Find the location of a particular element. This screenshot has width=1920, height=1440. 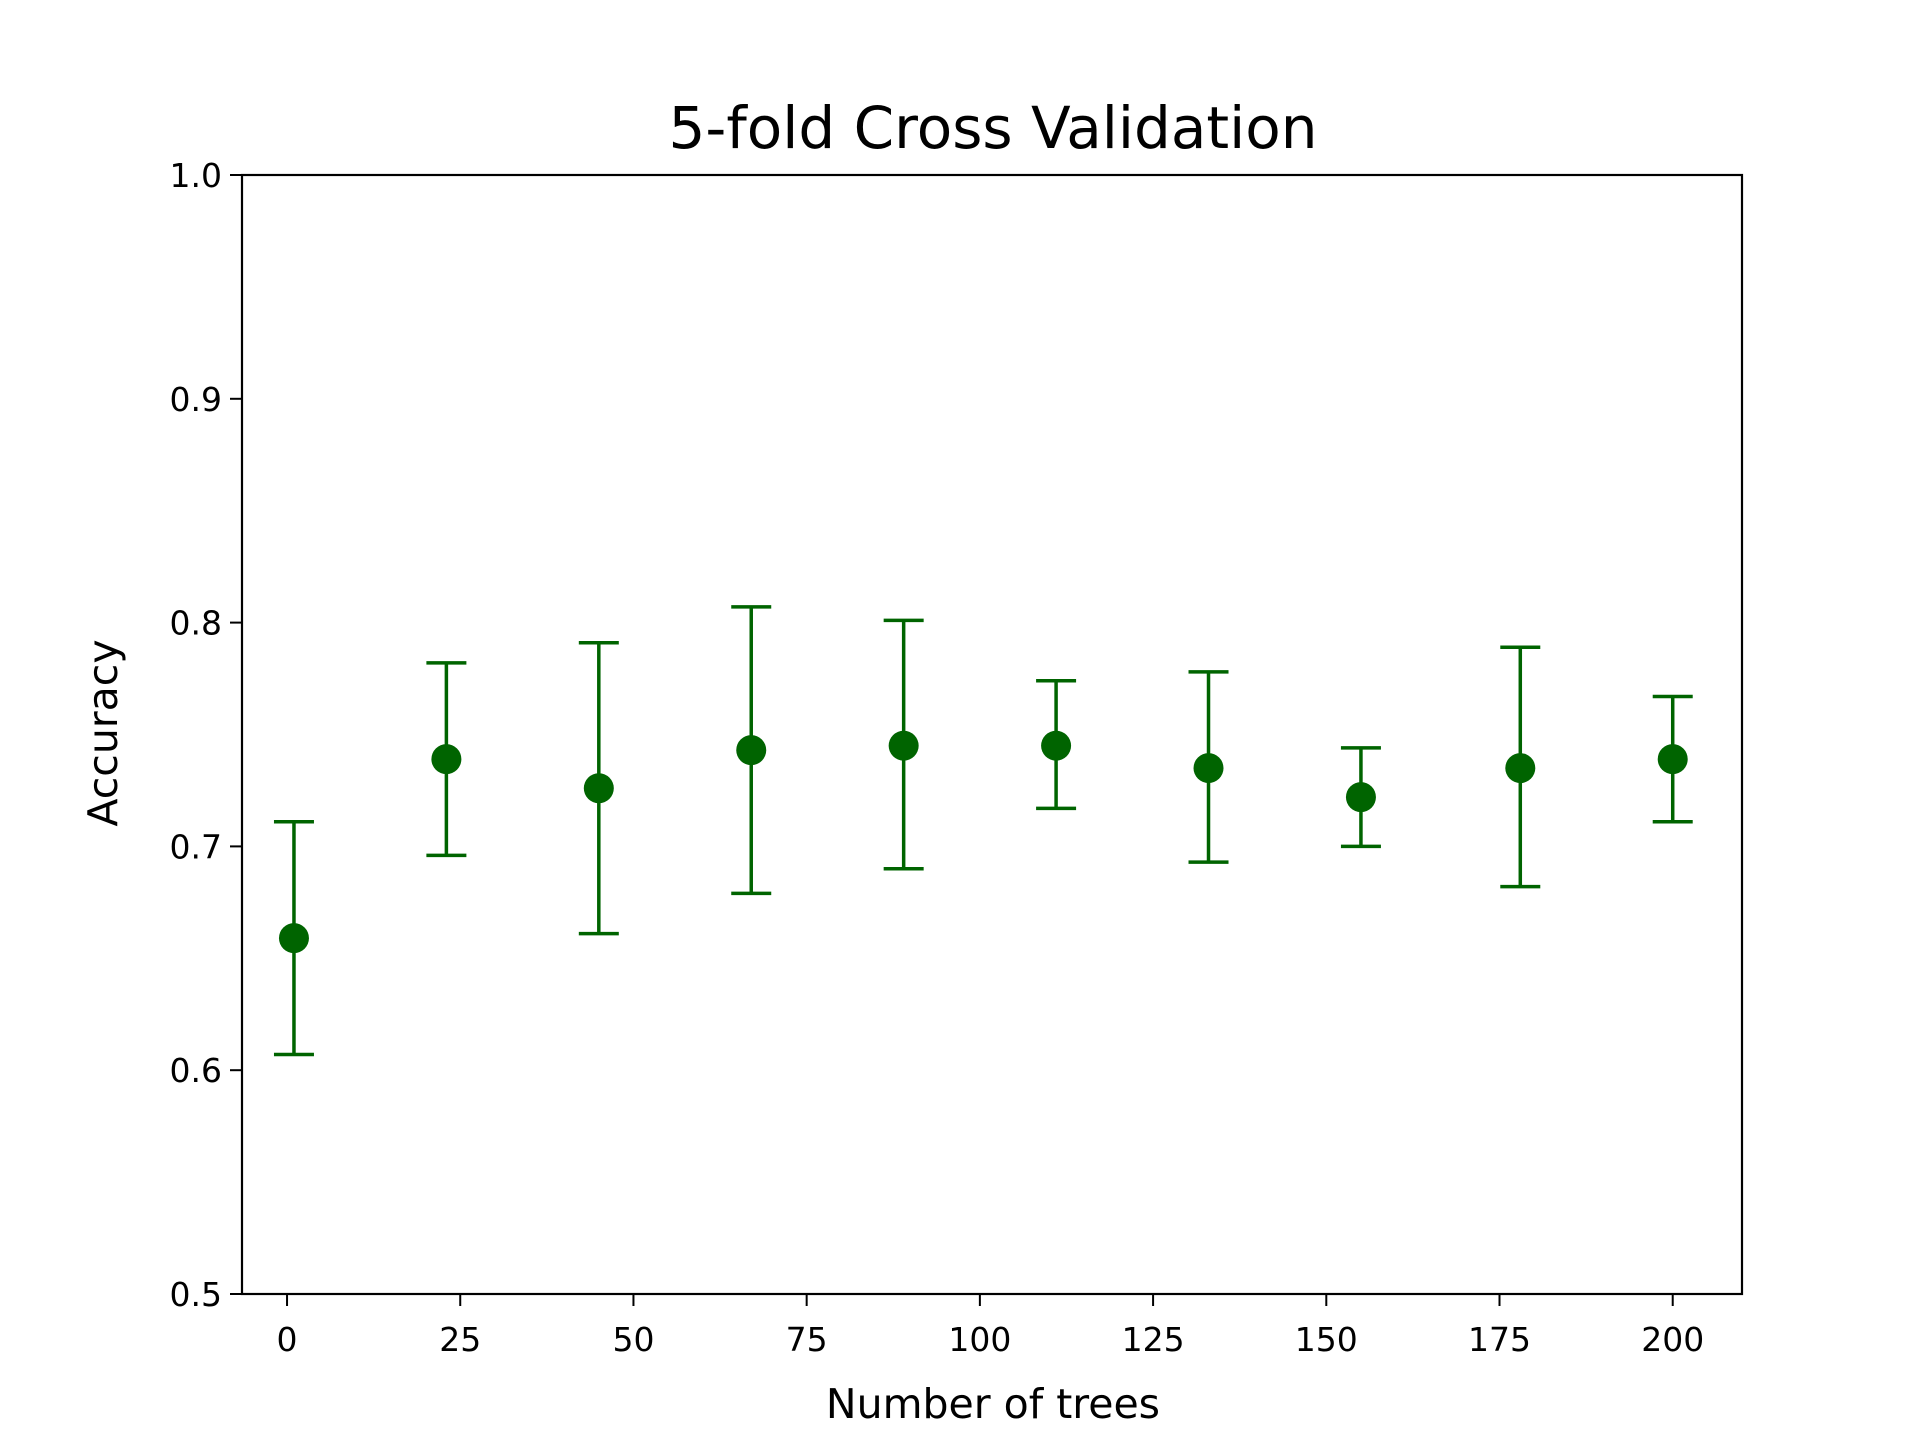

x-tick-label: 125 is located at coordinates (1153, 1339).